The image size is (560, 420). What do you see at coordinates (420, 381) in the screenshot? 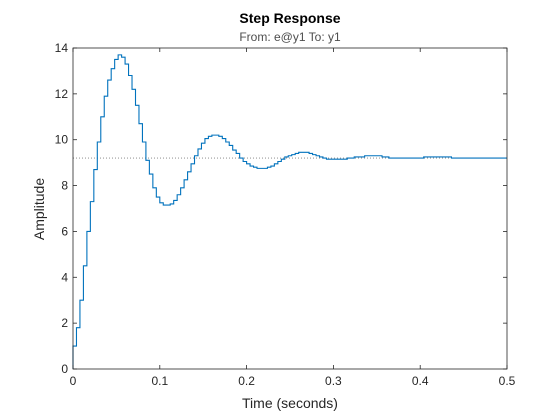
I see `x-tick-label: 0.4` at bounding box center [420, 381].